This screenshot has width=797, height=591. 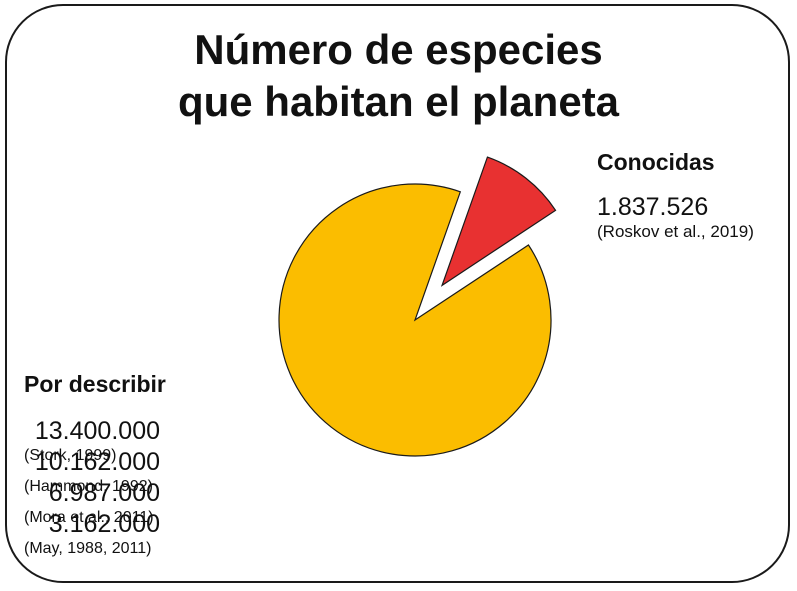 I want to click on estimate-row: 3.162.000 (May, 1988, 2011), so click(x=95, y=533).